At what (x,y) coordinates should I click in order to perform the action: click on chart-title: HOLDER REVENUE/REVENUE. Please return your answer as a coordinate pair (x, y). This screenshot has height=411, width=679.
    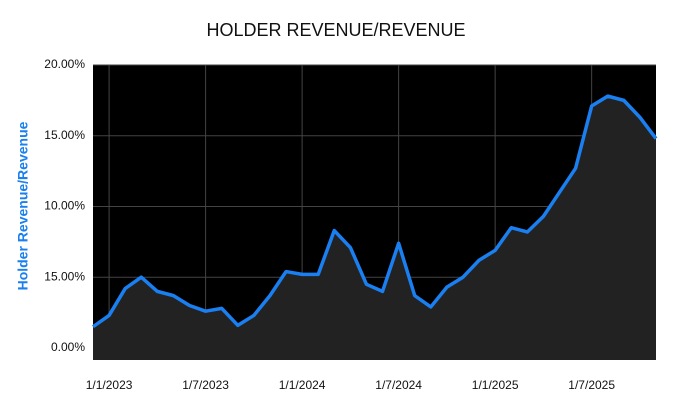
    Looking at the image, I should click on (335, 30).